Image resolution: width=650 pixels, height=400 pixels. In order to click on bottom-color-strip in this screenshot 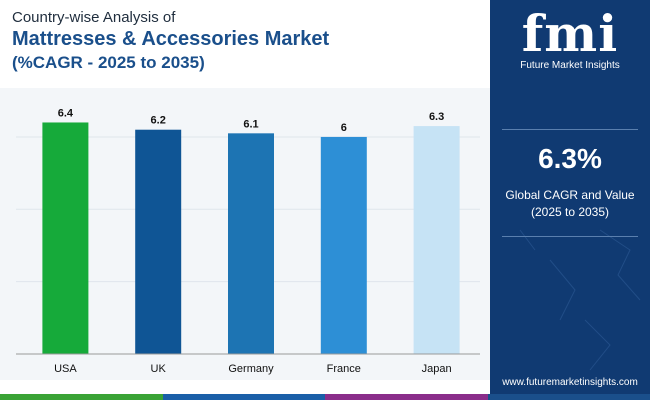, I will do `click(325, 397)`.